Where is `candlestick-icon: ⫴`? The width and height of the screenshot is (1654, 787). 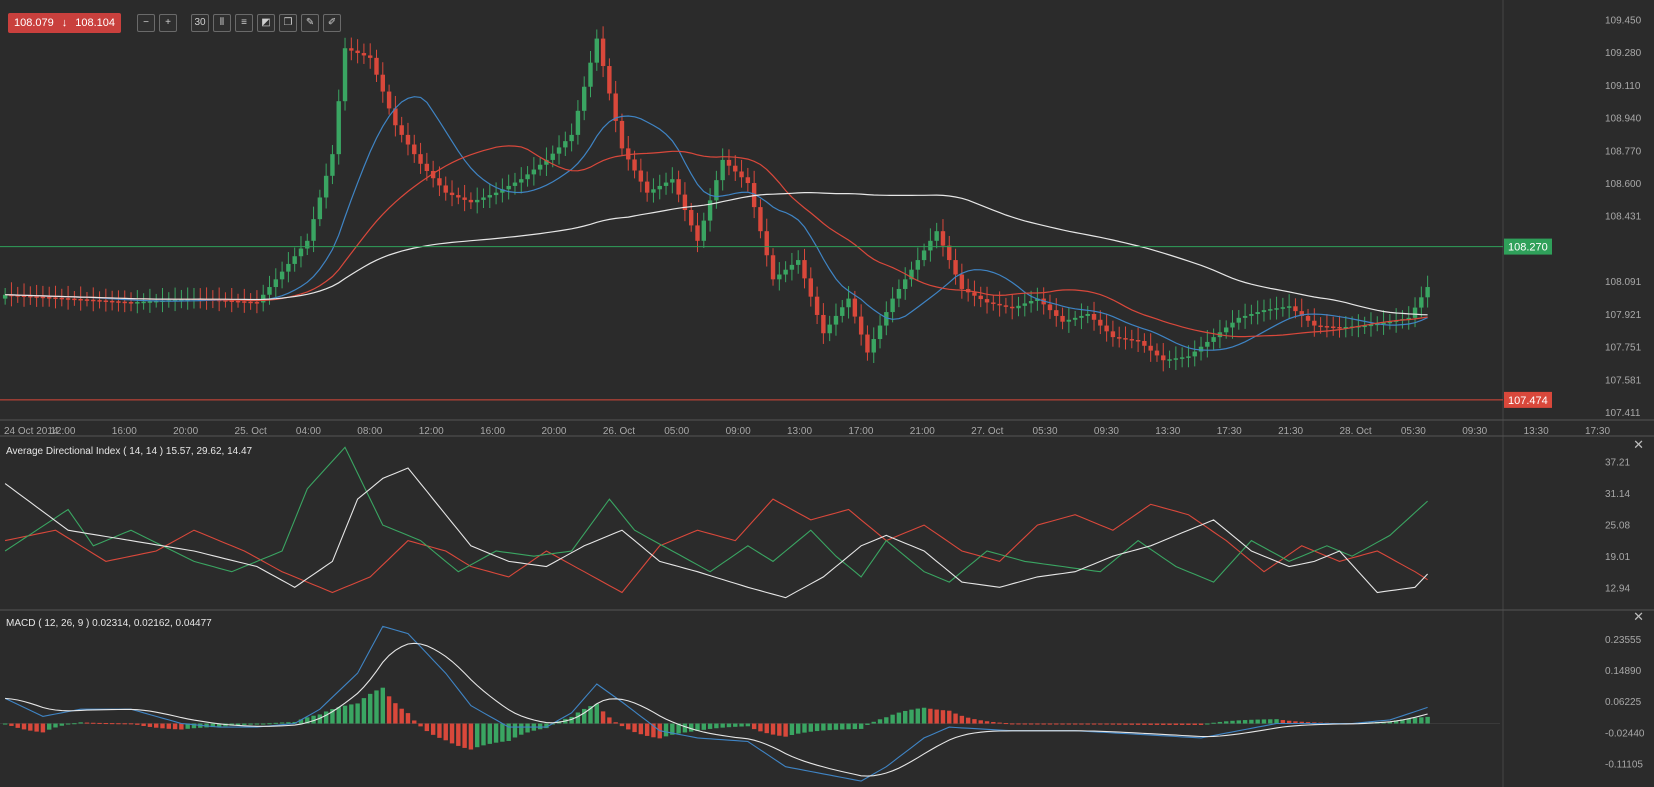 candlestick-icon: ⫴ is located at coordinates (222, 23).